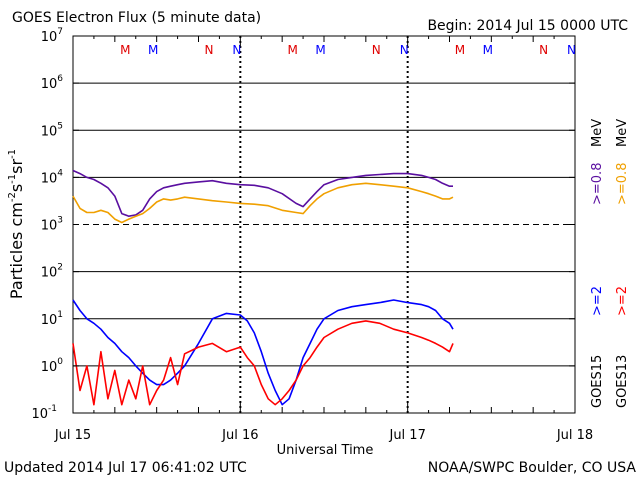 The width and height of the screenshot is (640, 480). I want to click on y-tick-label: 10⁴, so click(52, 177).